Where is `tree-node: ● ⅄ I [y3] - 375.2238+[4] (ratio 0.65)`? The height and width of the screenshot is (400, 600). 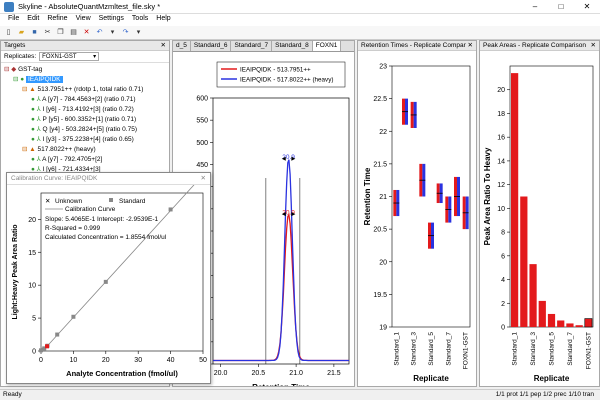
tree-node: ● ⅄ I [y3] - 375.2238+[4] (ratio 0.65) is located at coordinates (85, 140).